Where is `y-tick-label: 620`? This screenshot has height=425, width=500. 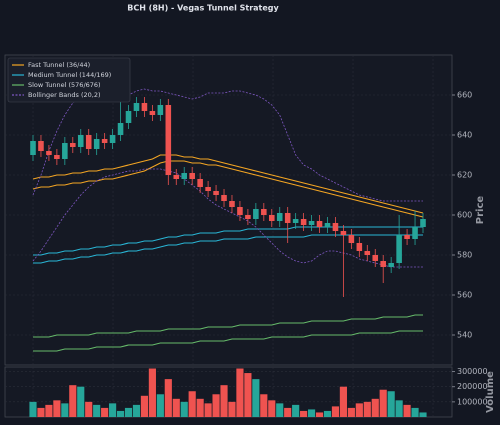
y-tick-label: 620 is located at coordinates (464, 175).